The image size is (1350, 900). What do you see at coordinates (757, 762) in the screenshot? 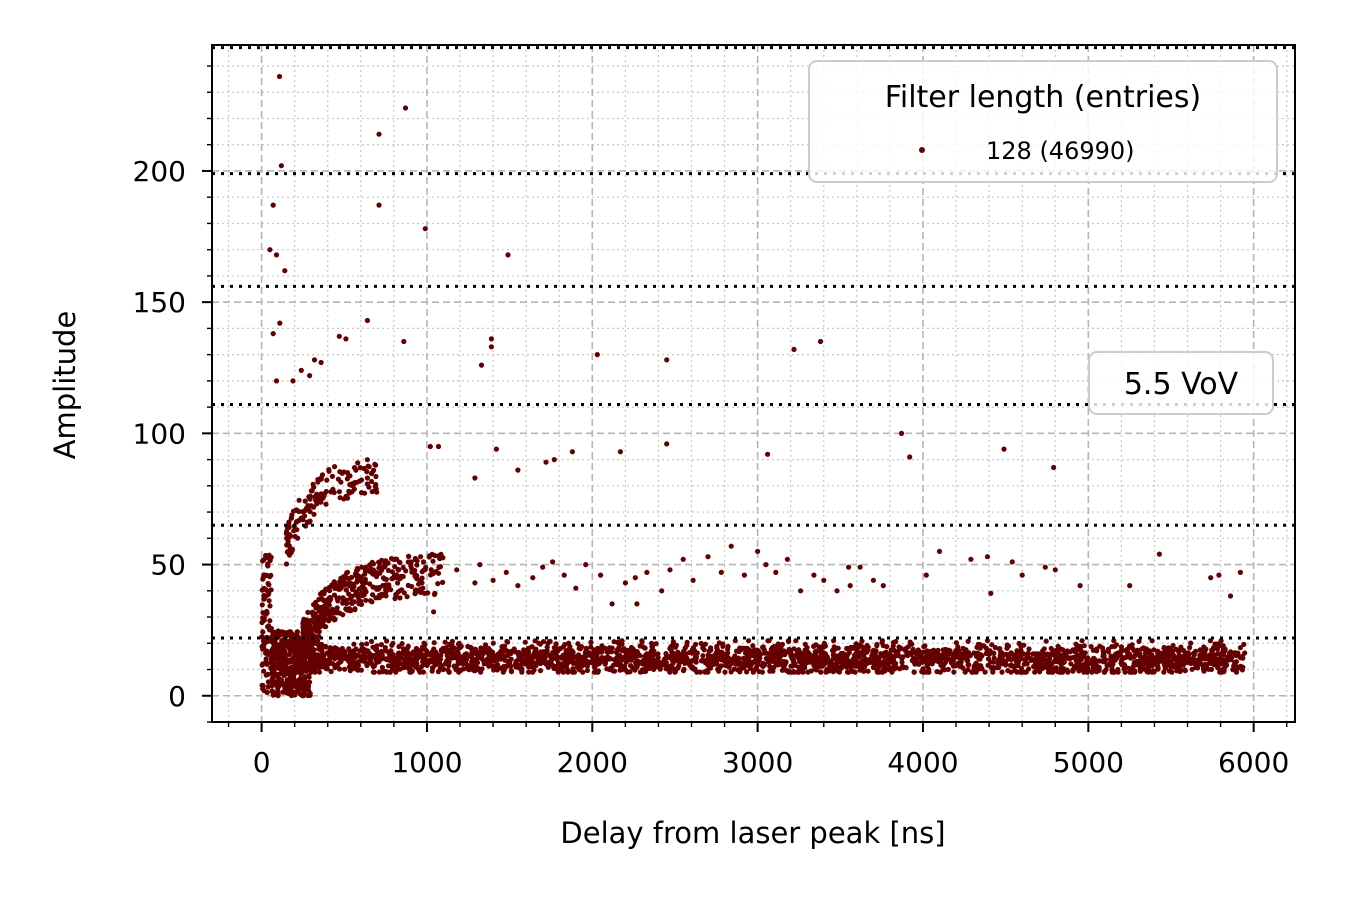
I see `x-tick-label: 3000` at bounding box center [757, 762].